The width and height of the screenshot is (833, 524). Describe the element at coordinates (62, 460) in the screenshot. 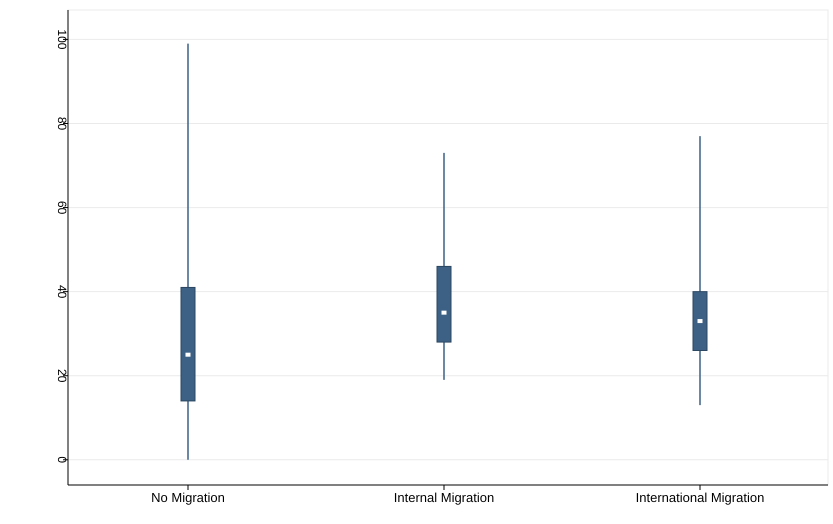

I see `y-tick-label: 0` at that location.